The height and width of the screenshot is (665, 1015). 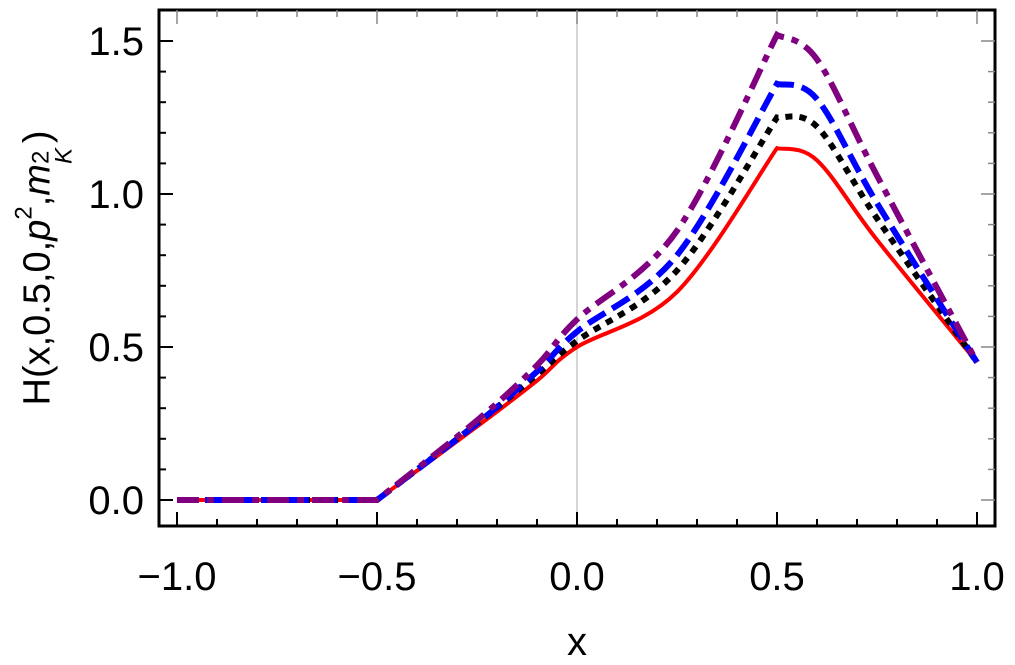 What do you see at coordinates (577, 642) in the screenshot?
I see `x-axis-title: x` at bounding box center [577, 642].